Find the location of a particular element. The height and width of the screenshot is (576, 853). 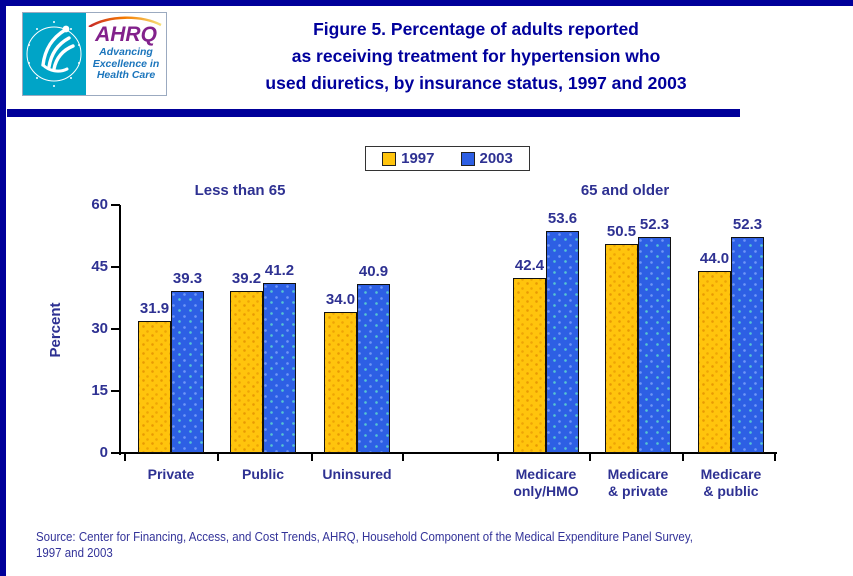

x-category-label-line: Private is located at coordinates (171, 474).